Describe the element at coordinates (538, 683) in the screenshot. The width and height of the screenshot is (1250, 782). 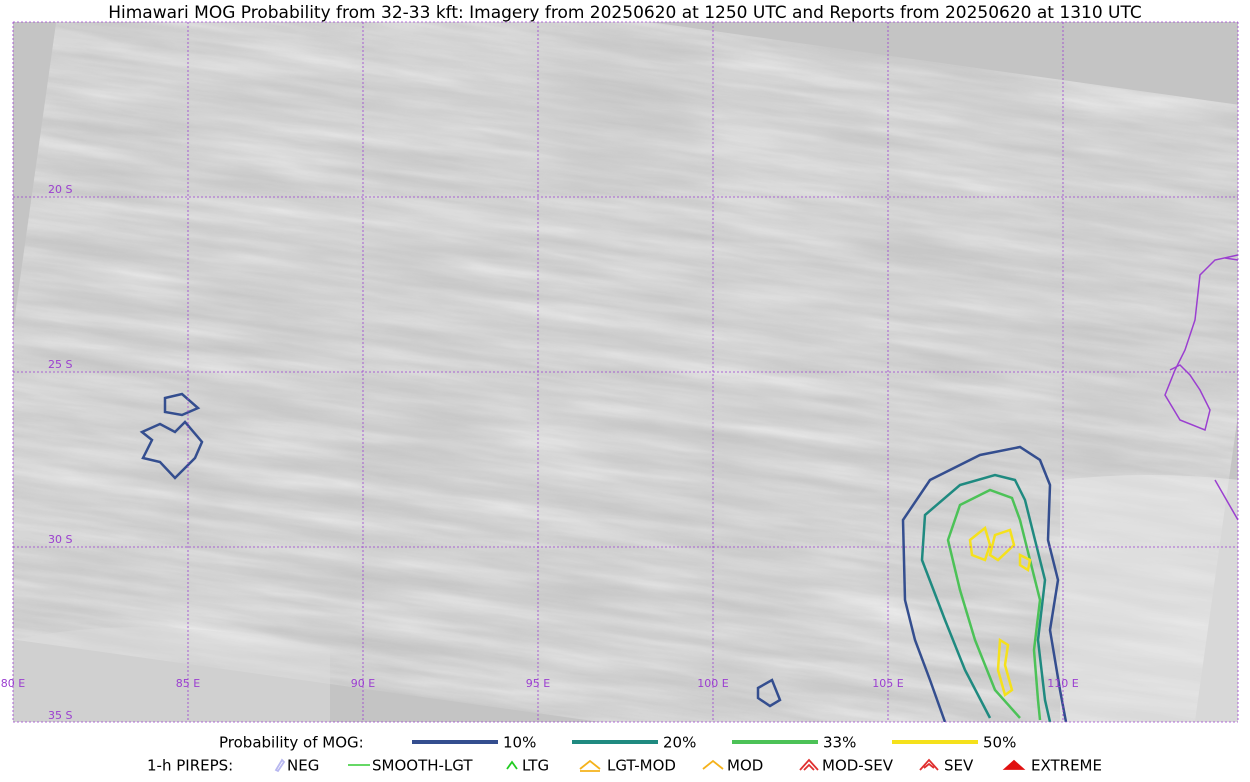
I see `longitude-label: 95 E` at that location.